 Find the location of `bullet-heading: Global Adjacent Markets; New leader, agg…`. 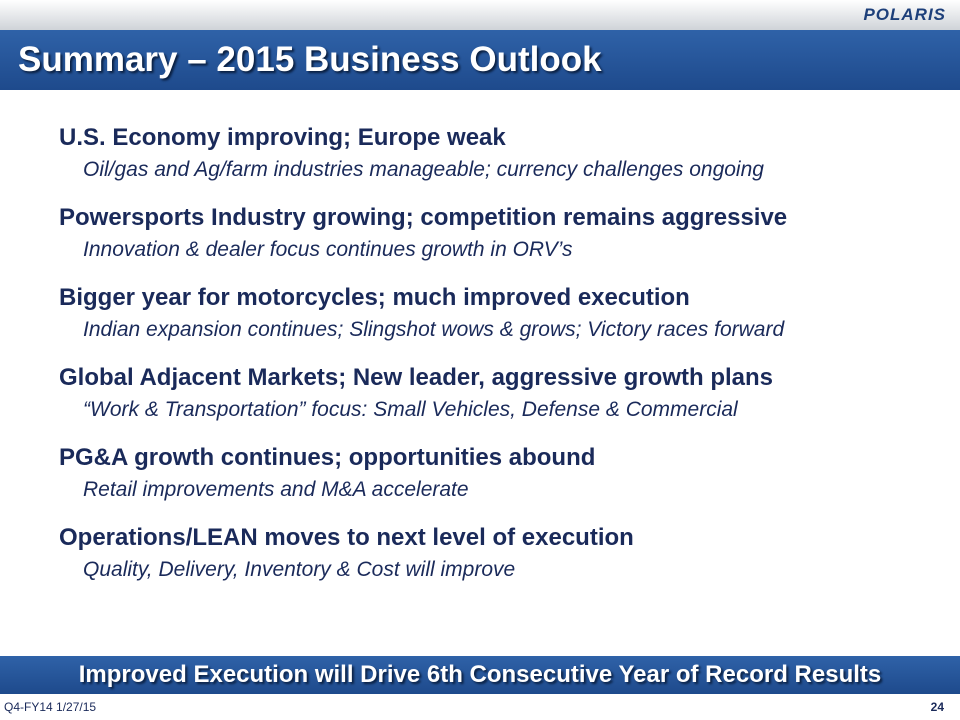

bullet-heading: Global Adjacent Markets; New leader, agg… is located at coordinates (416, 377).